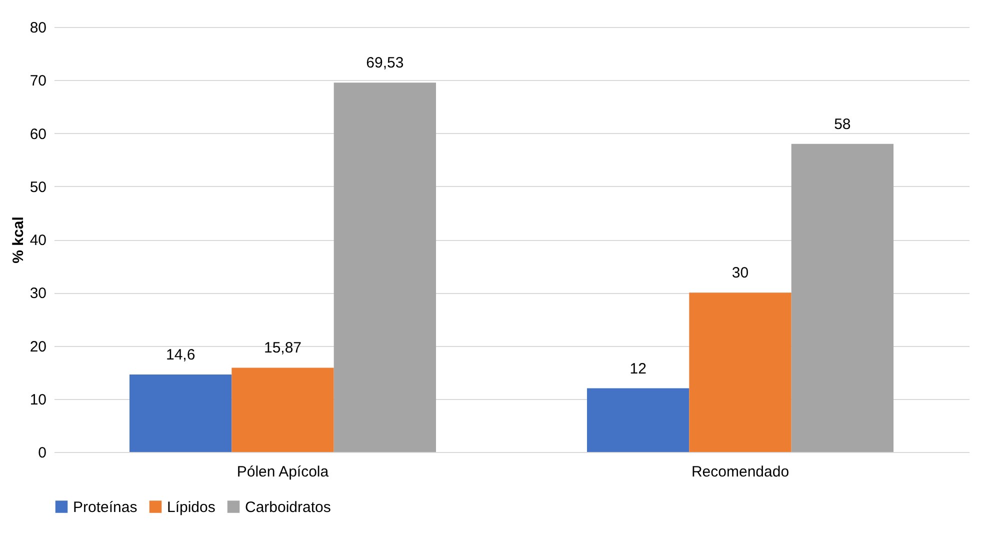 This screenshot has height=542, width=996. Describe the element at coordinates (38, 81) in the screenshot. I see `y-tick-label: 70` at that location.